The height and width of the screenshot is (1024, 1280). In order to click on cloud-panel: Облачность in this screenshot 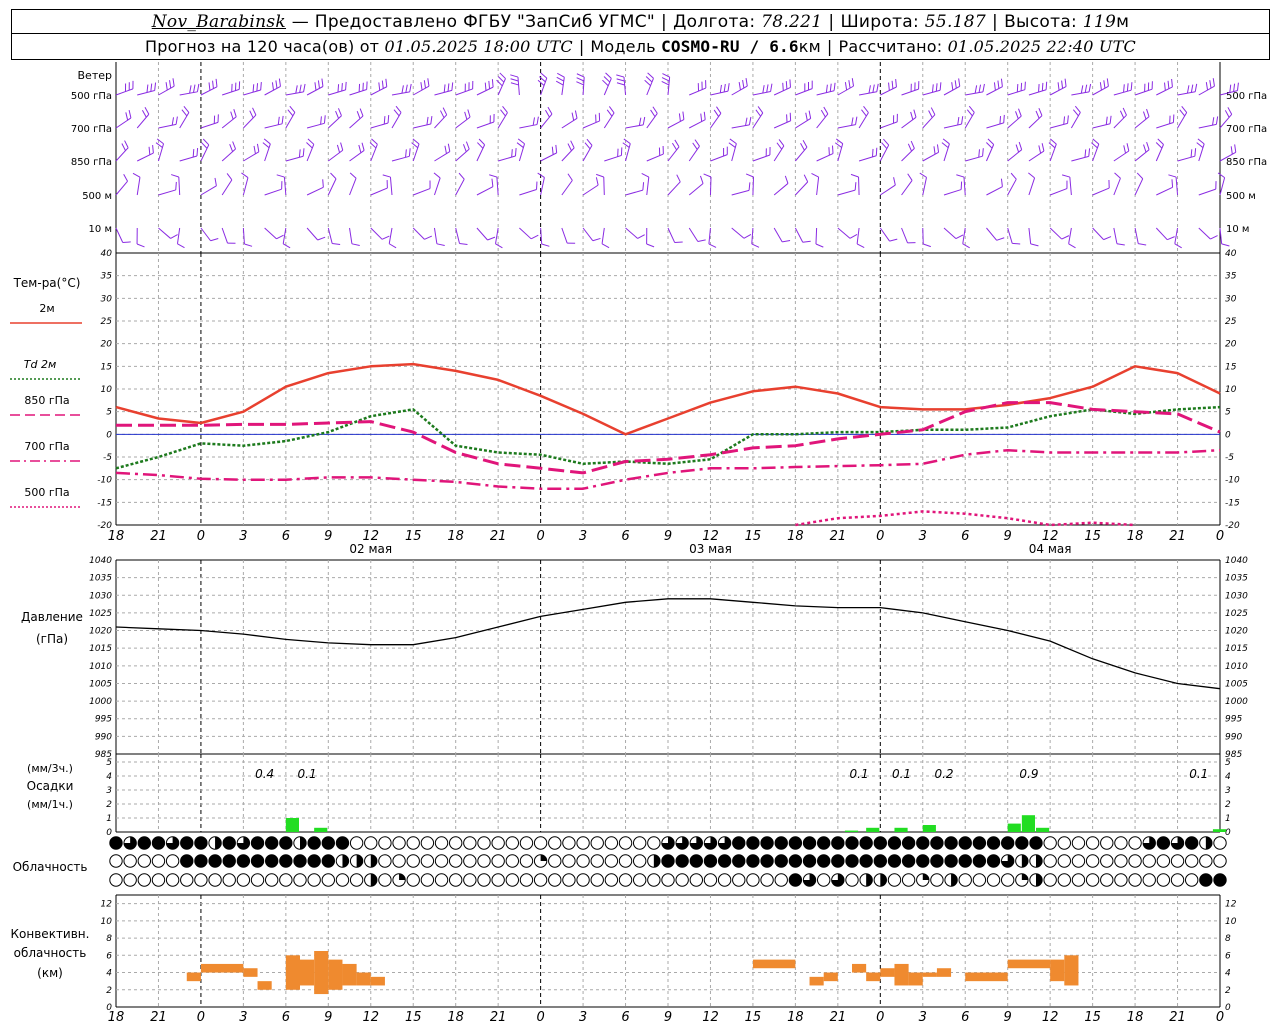, I will do `click(620, 861)`.